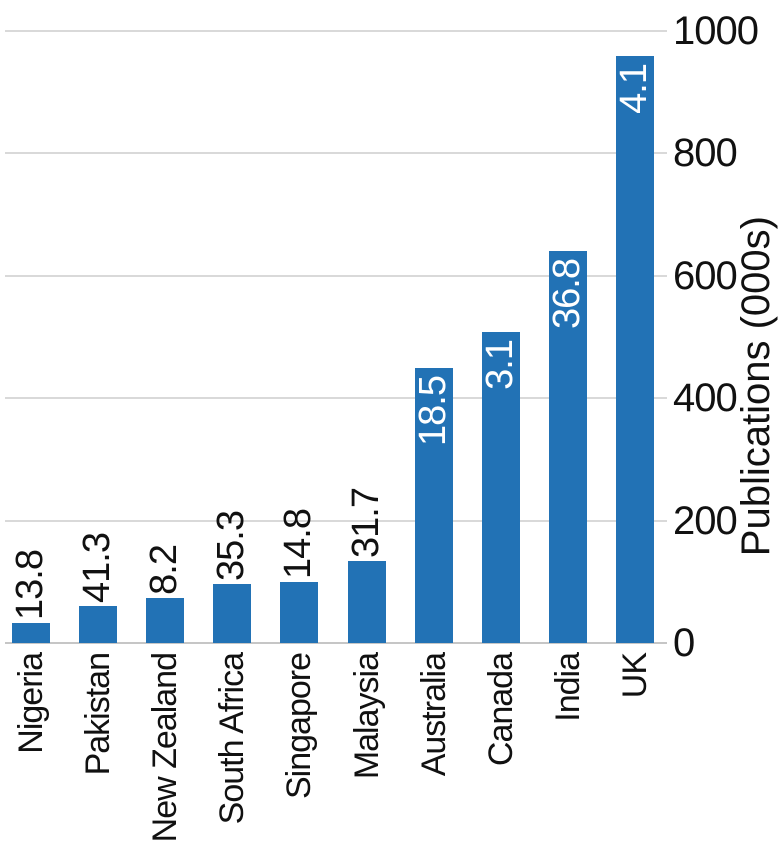 The height and width of the screenshot is (846, 780). I want to click on bar-australia: 18.5, so click(432, 505).